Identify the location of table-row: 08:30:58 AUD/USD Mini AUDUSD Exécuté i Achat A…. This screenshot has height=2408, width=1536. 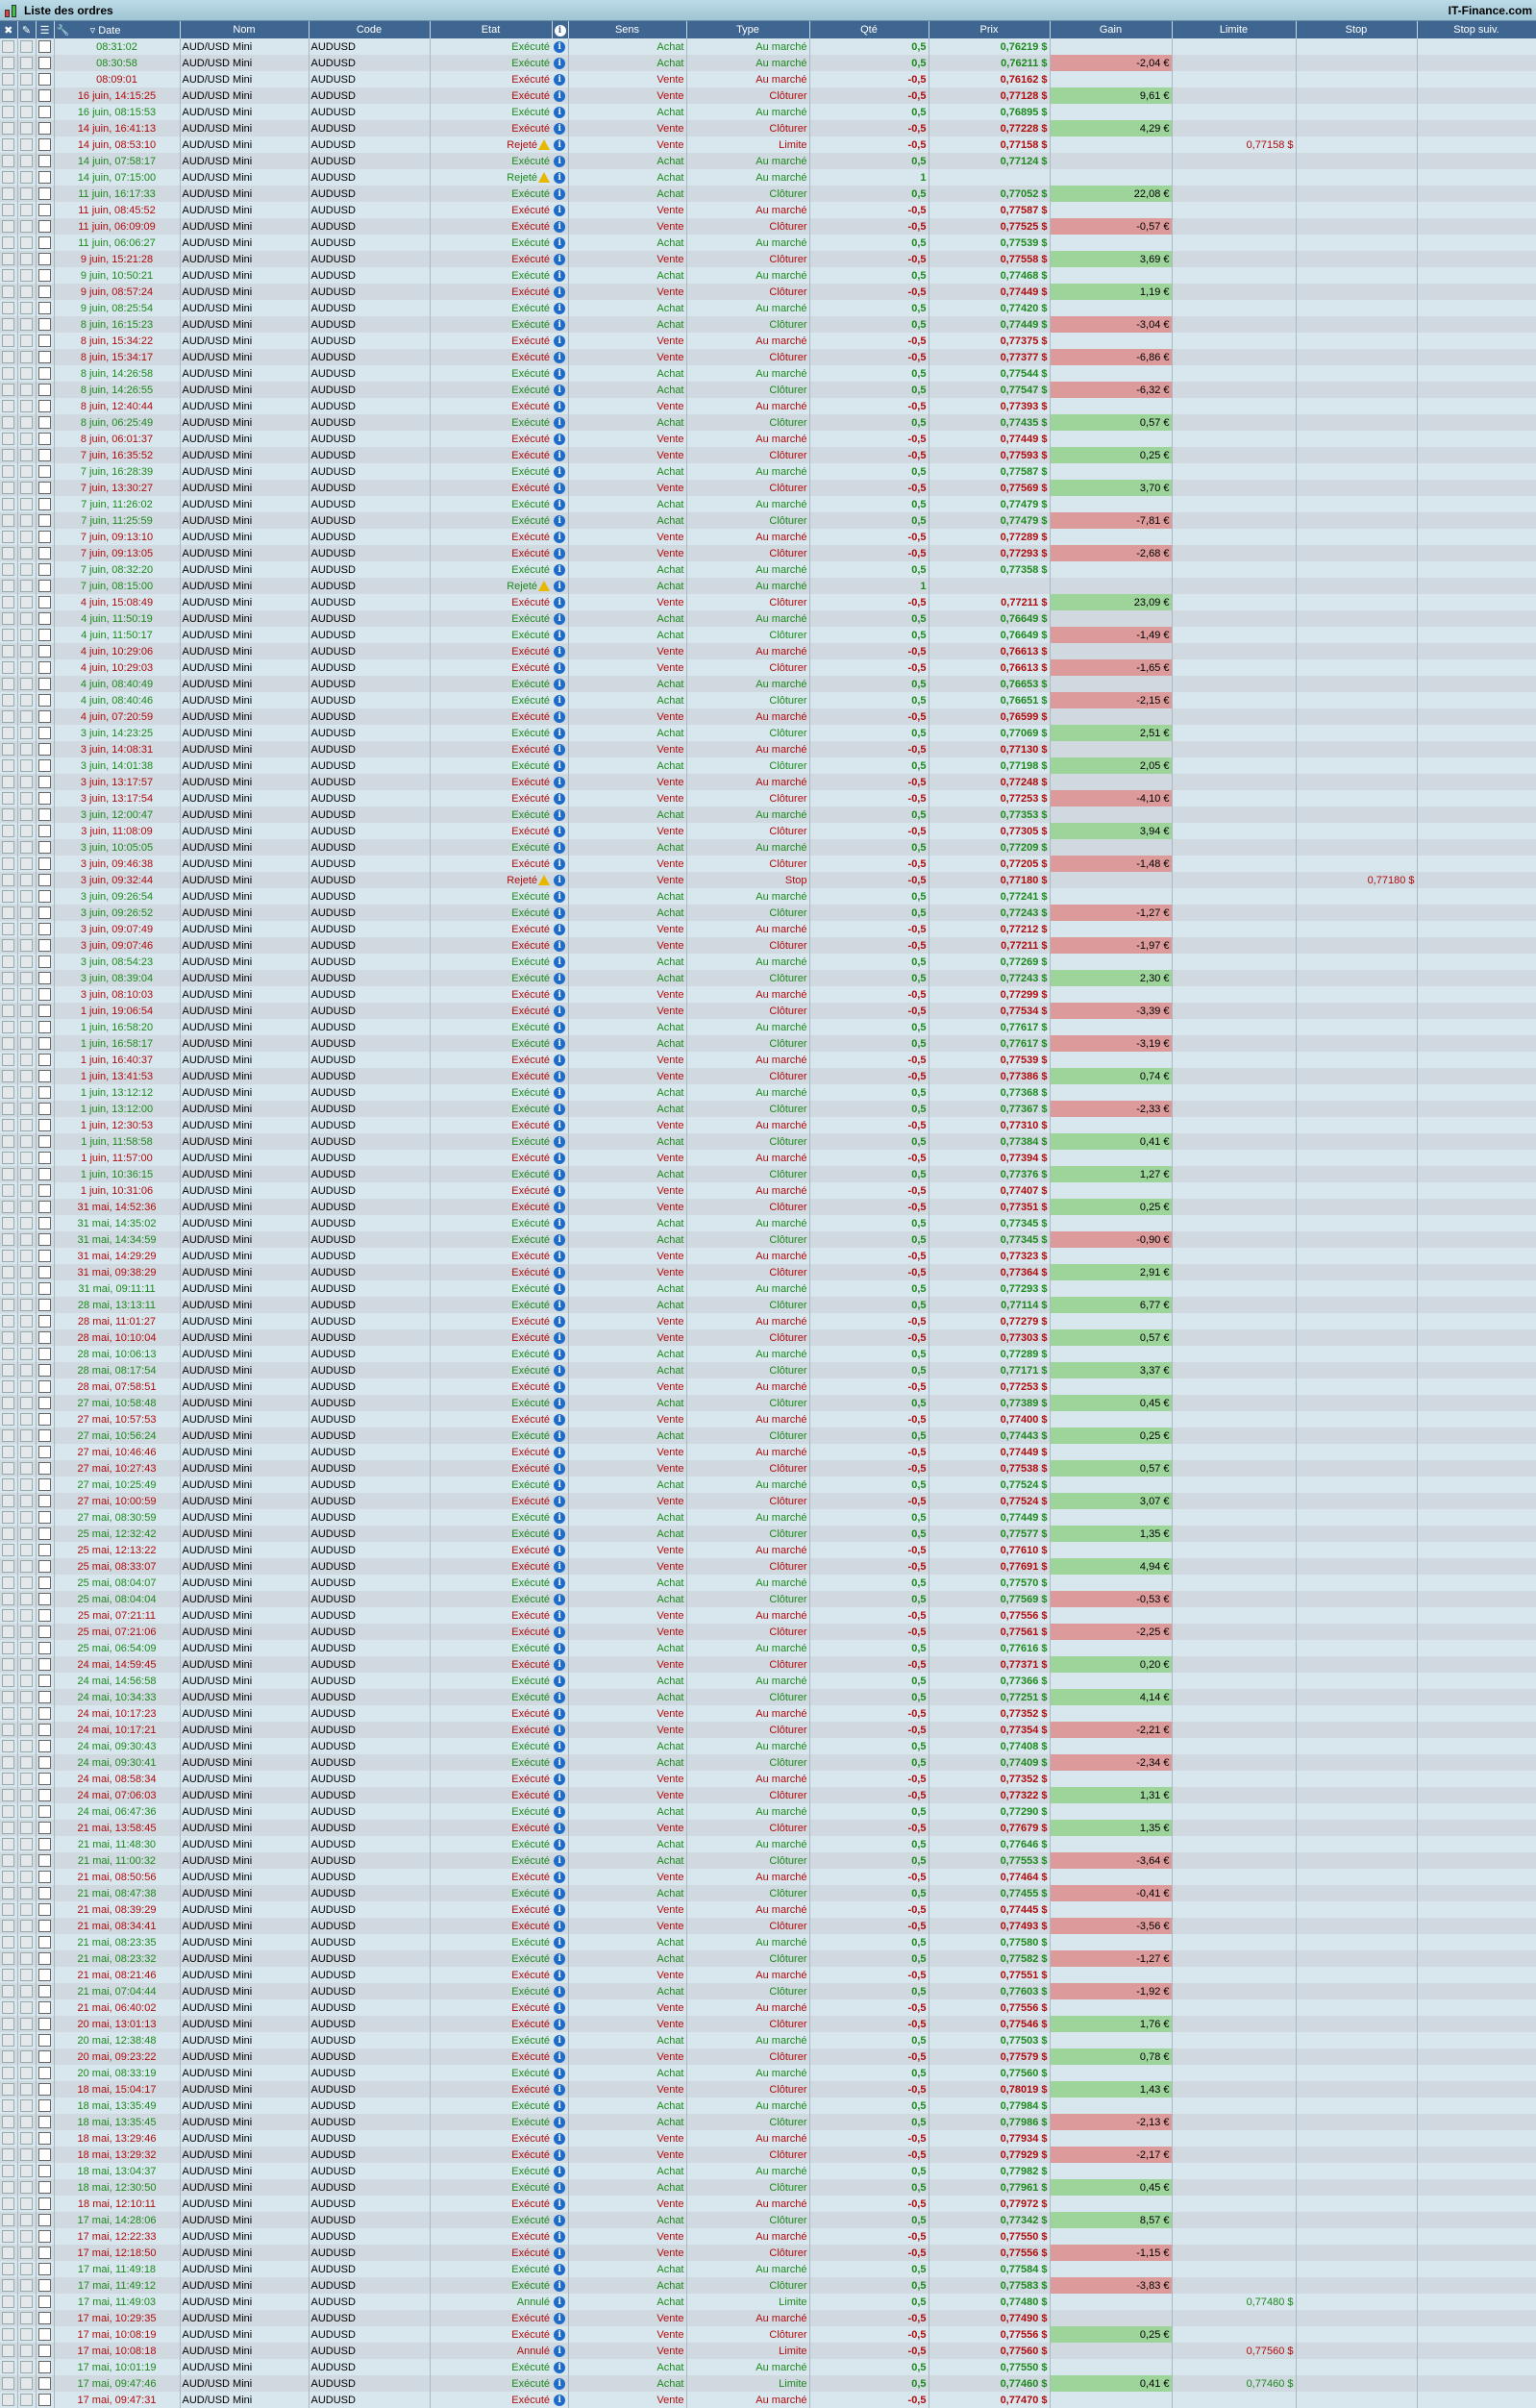
(768, 63).